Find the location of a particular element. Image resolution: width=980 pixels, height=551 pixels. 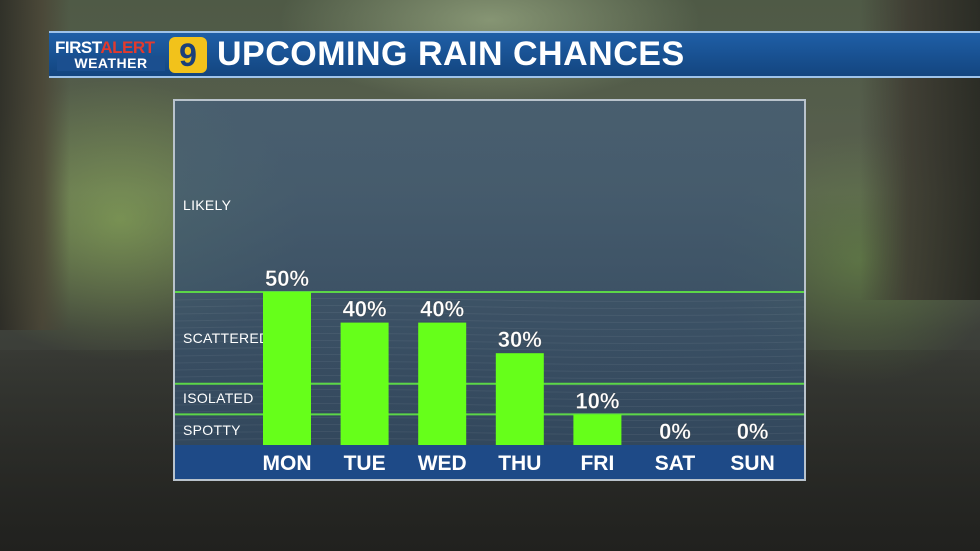

band-label-spotty: SPOTTY is located at coordinates (212, 430).